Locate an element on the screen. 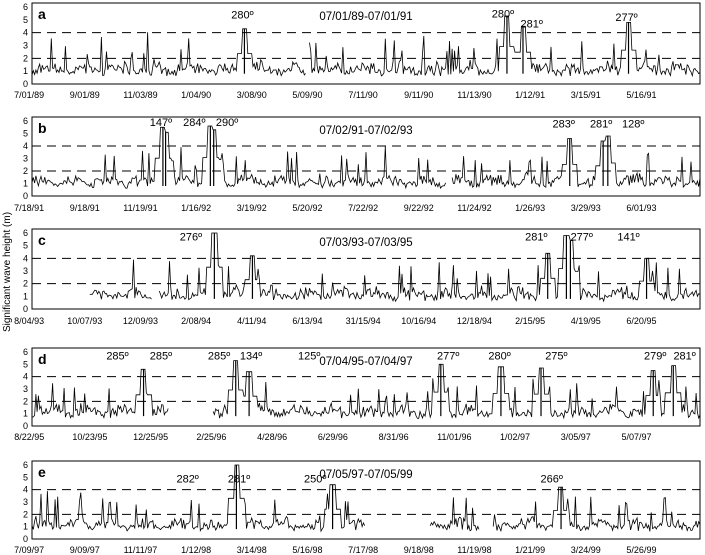  x-tick-label: 11/11/97 is located at coordinates (141, 550).